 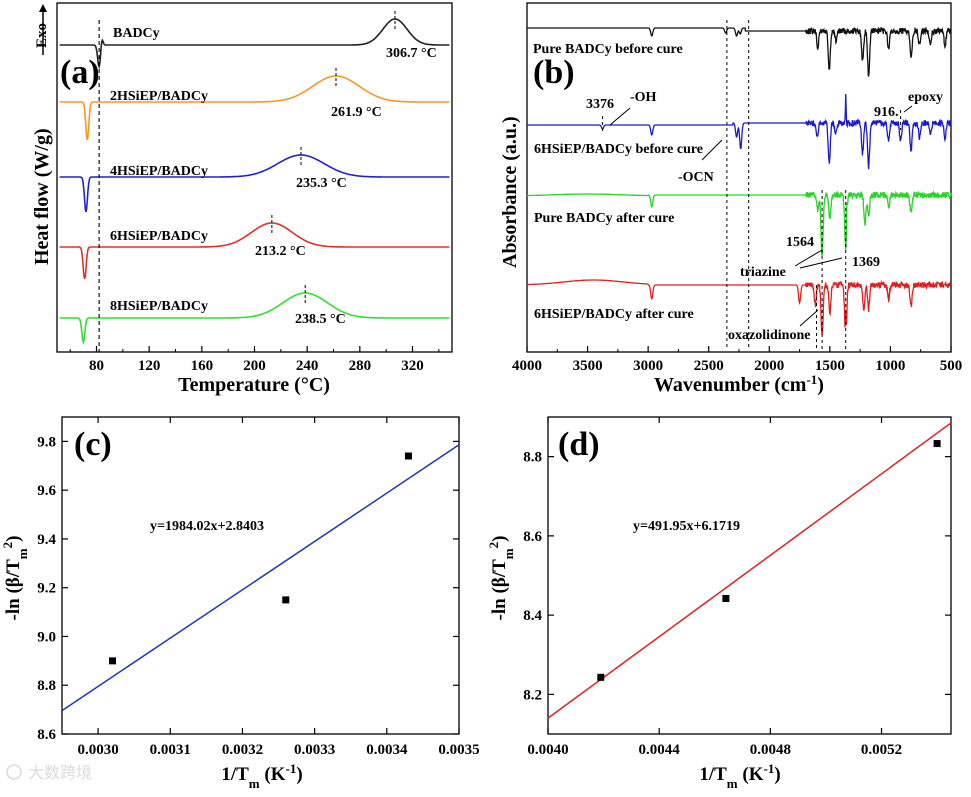 I want to click on panel-c-plot, so click(x=260, y=578).